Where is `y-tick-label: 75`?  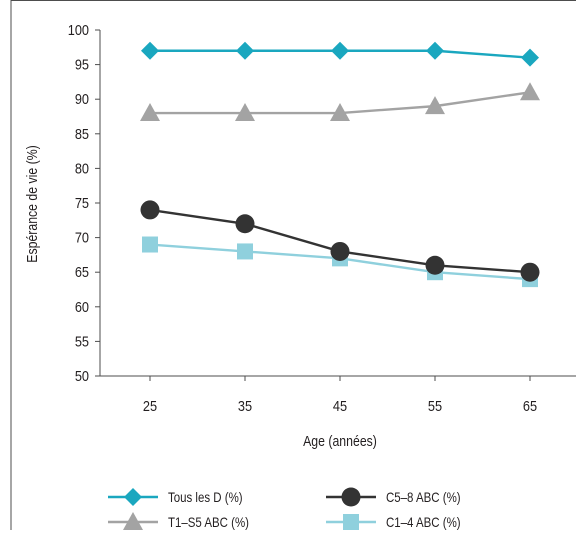
y-tick-label: 75 is located at coordinates (82, 202).